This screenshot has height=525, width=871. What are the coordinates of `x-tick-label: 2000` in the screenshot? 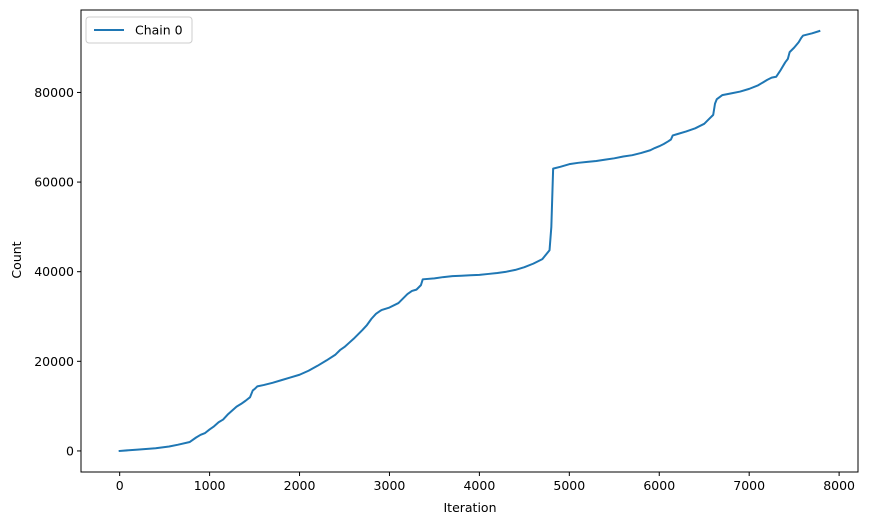 It's located at (300, 485).